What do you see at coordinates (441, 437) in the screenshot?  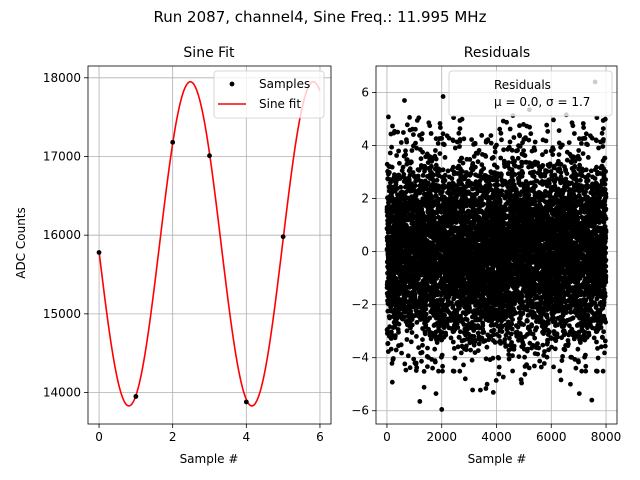 I see `residuals-xtick-label: 2000` at bounding box center [441, 437].